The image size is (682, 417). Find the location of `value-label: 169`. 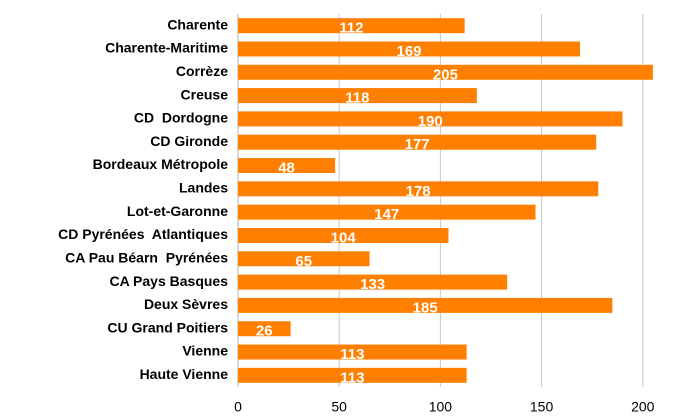

value-label: 169 is located at coordinates (408, 51).